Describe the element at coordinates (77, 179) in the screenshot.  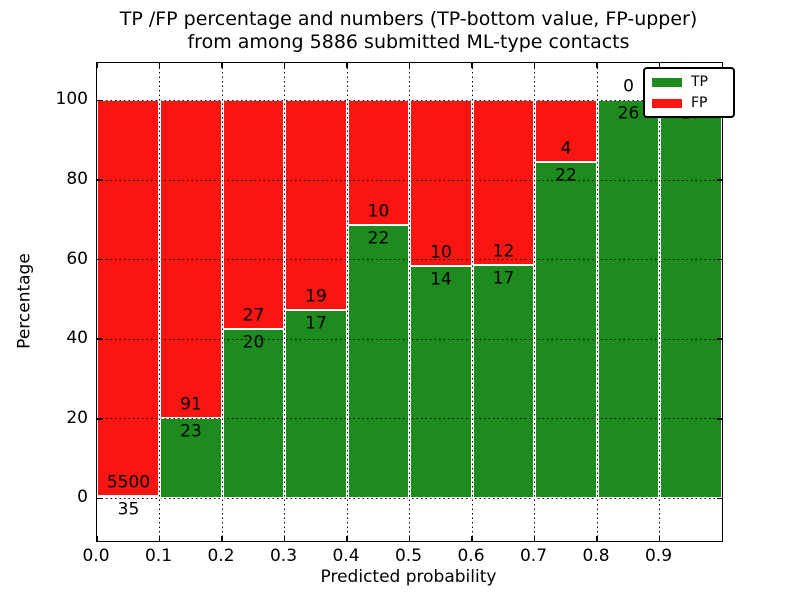
I see `y-tick-label: 80` at that location.